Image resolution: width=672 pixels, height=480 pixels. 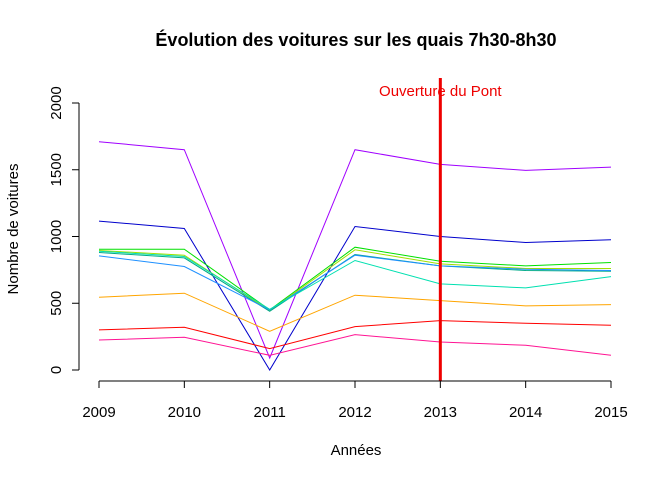 I want to click on x-tick-label-2014: 2014, so click(x=525, y=412).